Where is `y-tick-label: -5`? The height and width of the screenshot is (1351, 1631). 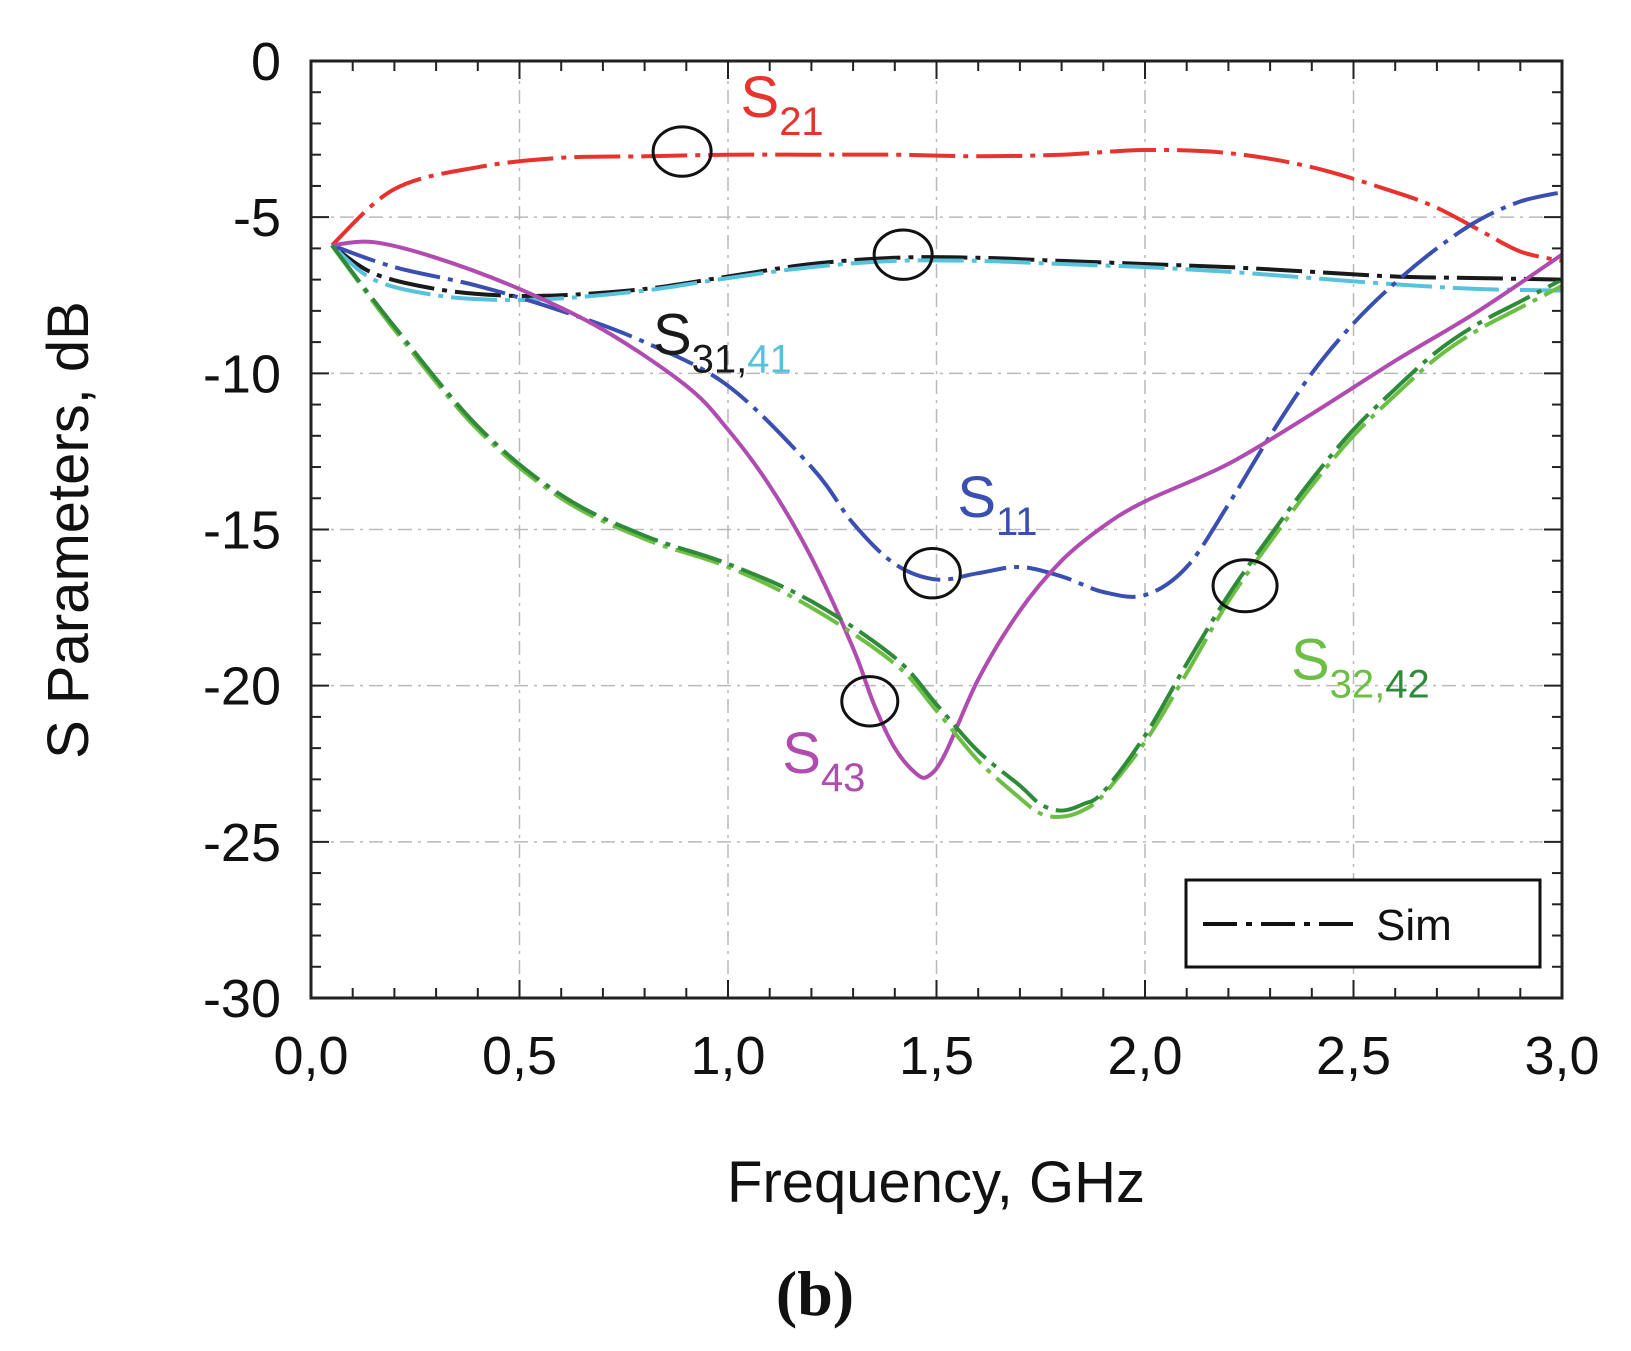
y-tick-label: -5 is located at coordinates (257, 218).